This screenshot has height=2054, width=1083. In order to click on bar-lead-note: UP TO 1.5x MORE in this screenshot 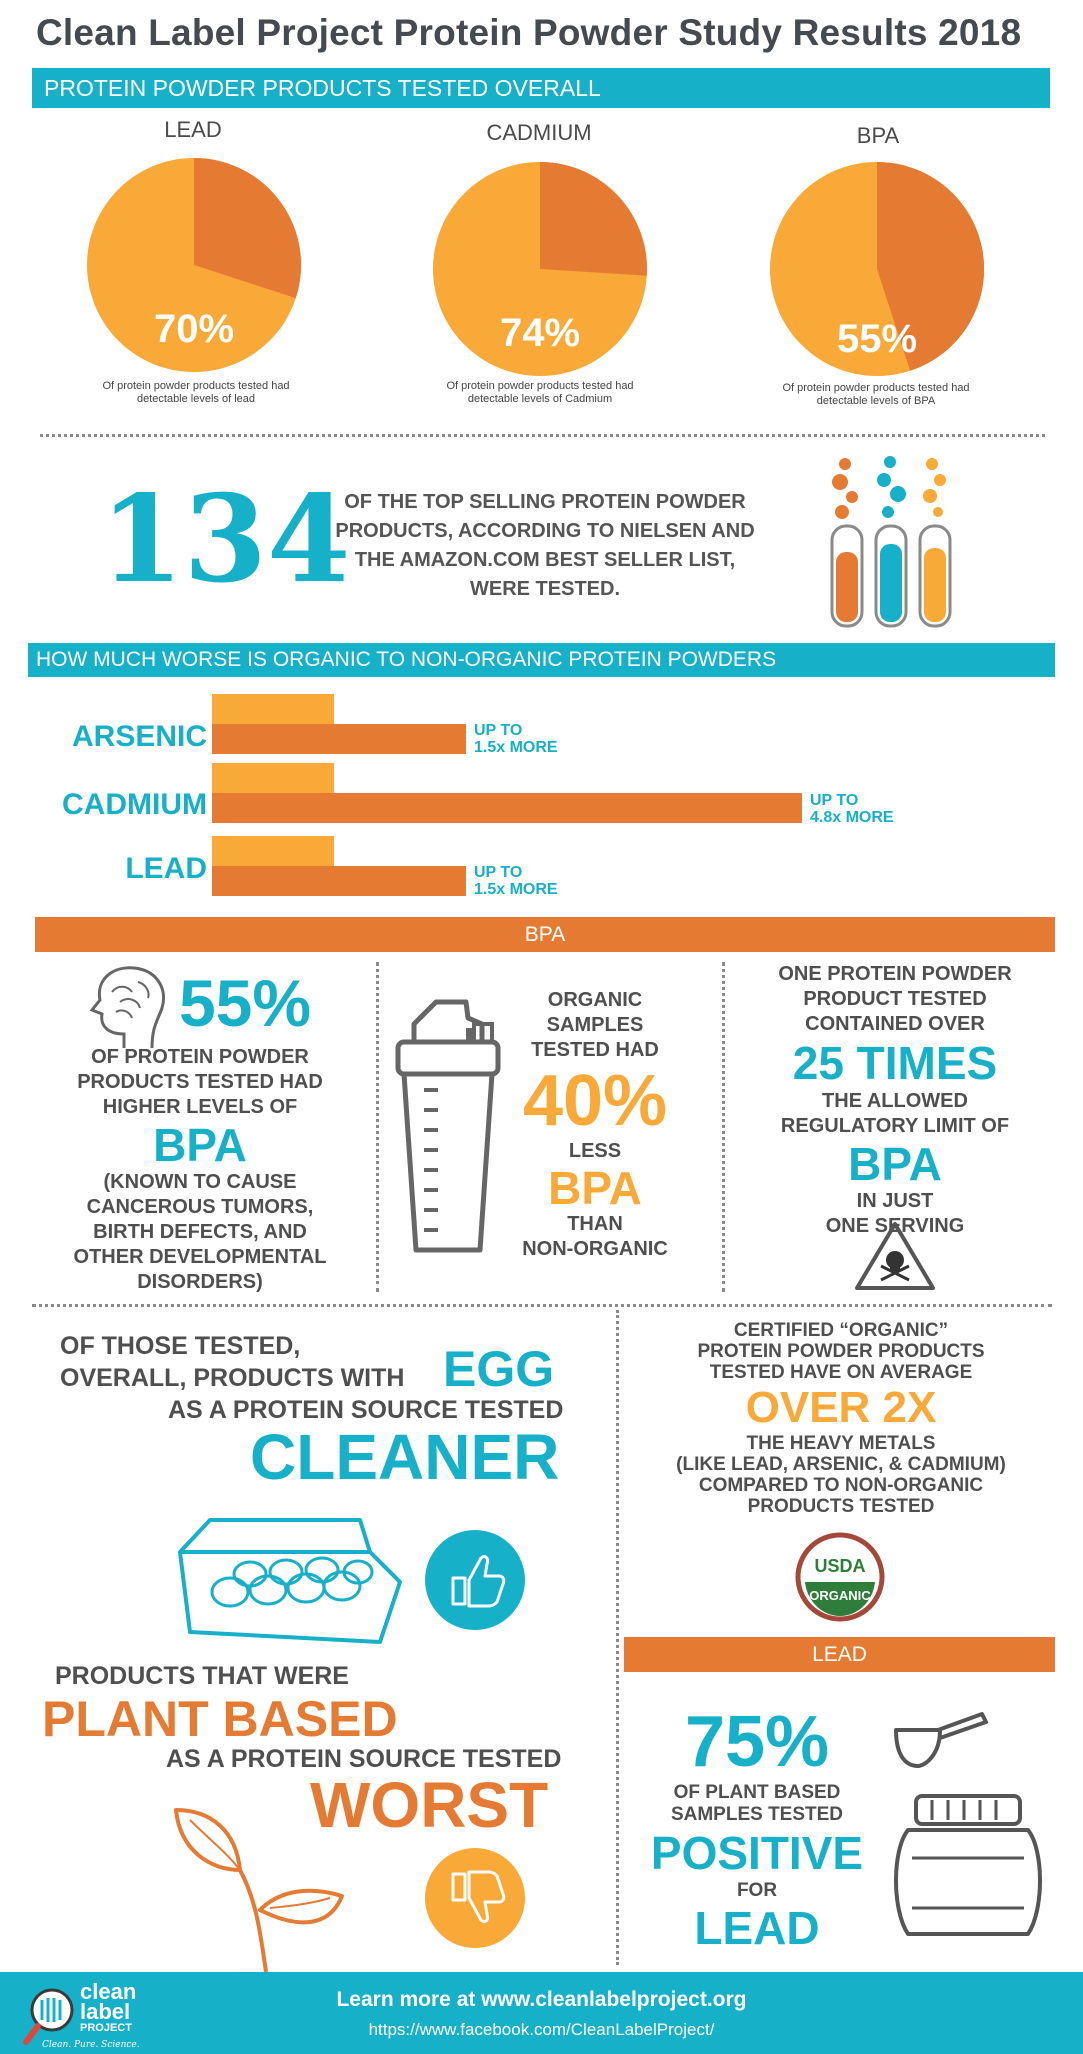, I will do `click(516, 881)`.